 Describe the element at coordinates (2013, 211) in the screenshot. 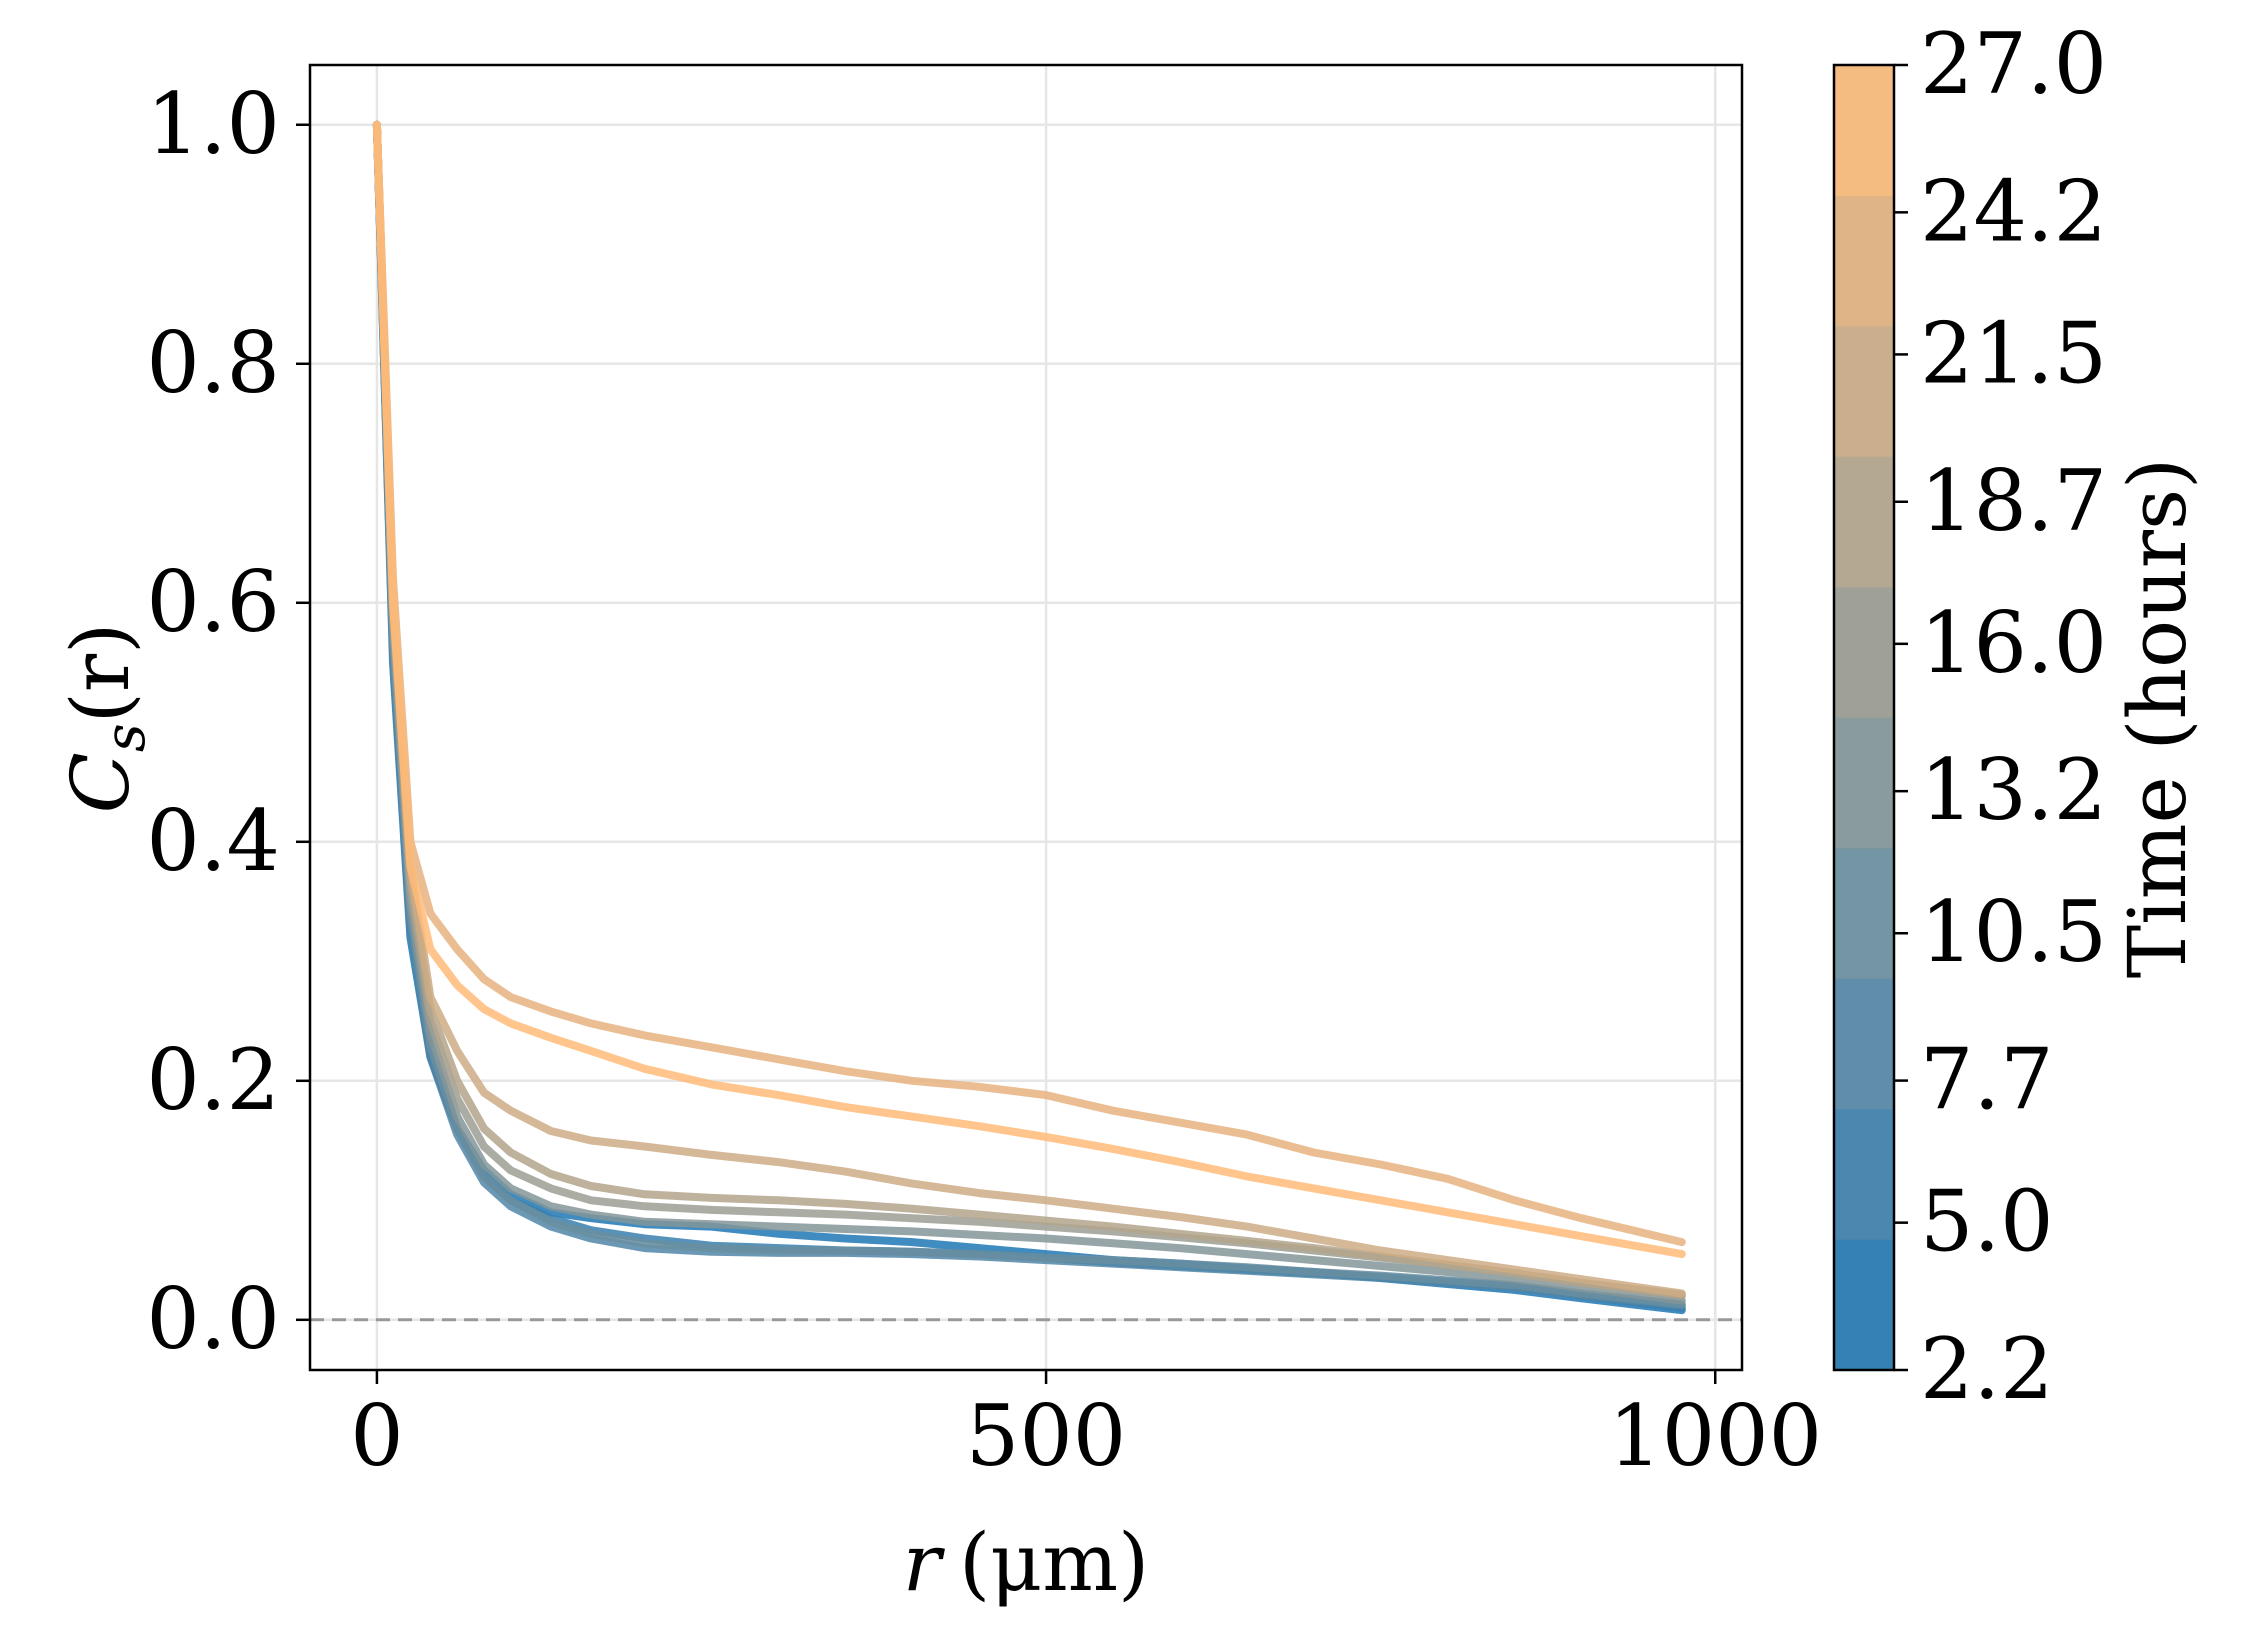

I see `colorbar-tick-label: 24.2` at that location.